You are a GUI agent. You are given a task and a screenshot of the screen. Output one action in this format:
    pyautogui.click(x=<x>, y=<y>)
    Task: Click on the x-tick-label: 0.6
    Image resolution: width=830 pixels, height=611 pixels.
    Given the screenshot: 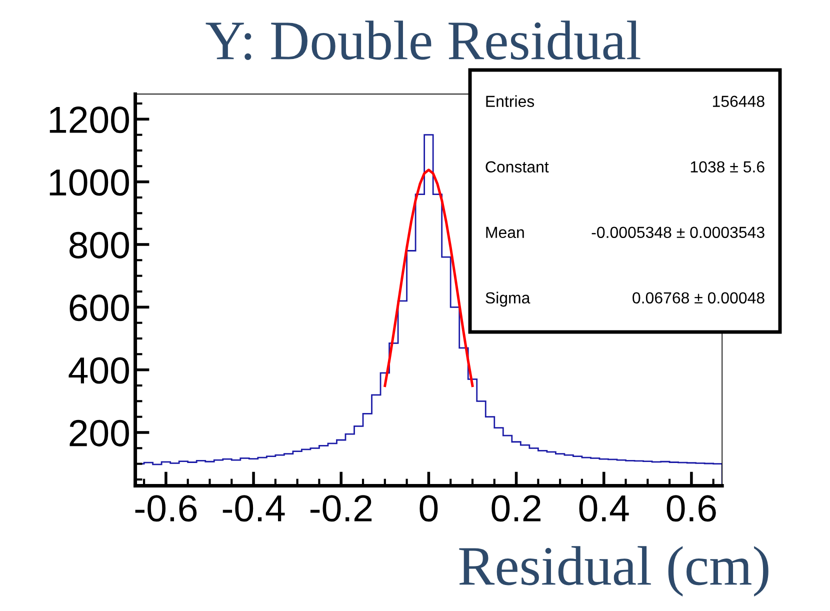 What is the action you would take?
    pyautogui.click(x=691, y=508)
    